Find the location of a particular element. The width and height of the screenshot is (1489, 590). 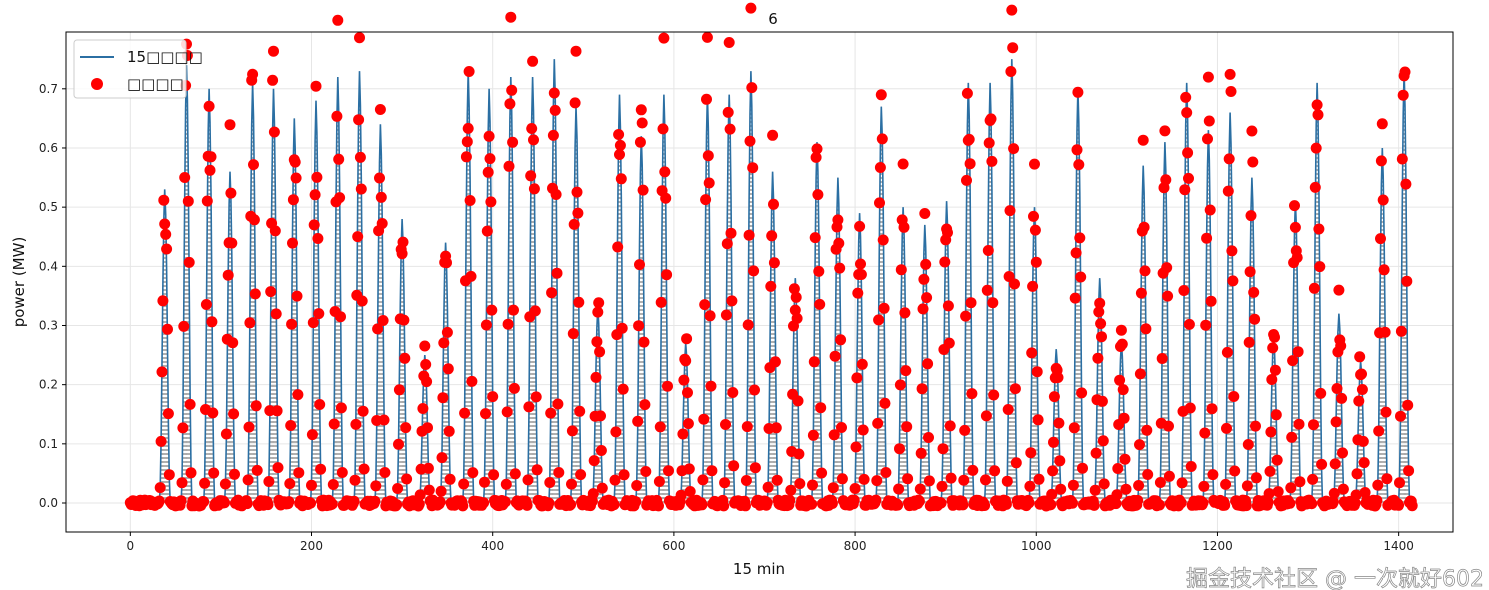

x-tick-label: 0 is located at coordinates (131, 546).